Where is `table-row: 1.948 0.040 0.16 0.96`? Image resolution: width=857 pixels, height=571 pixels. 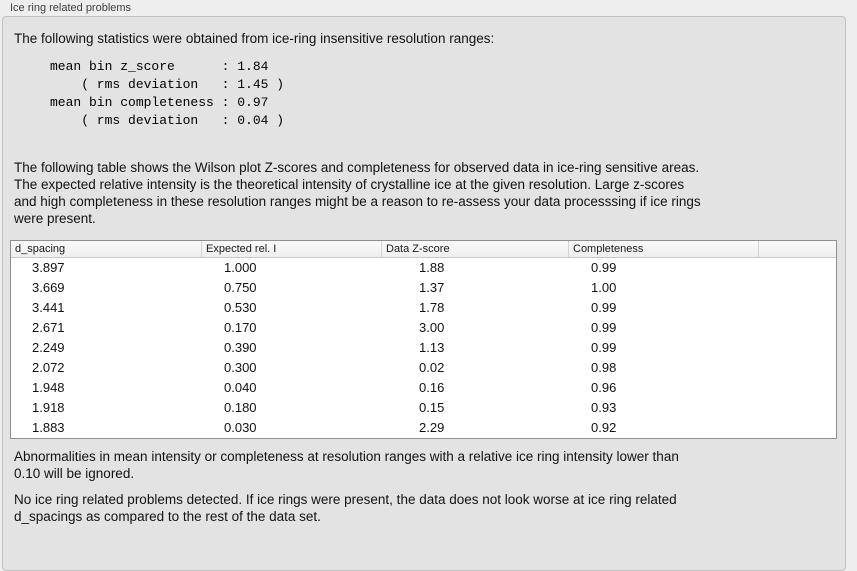 table-row: 1.948 0.040 0.16 0.96 is located at coordinates (423, 388).